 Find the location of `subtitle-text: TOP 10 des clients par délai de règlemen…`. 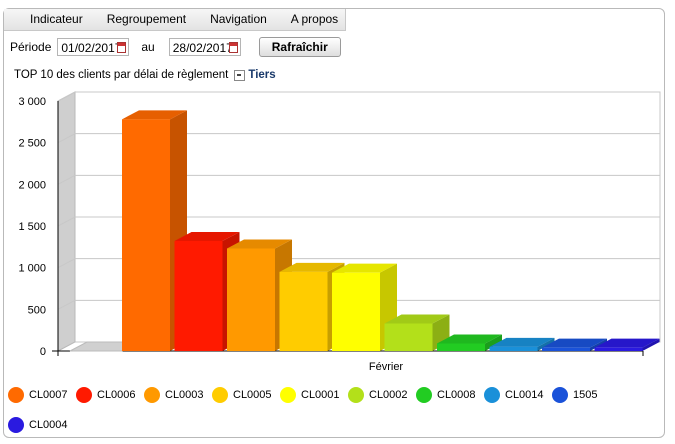

subtitle-text: TOP 10 des clients par délai de règlemen… is located at coordinates (121, 75).